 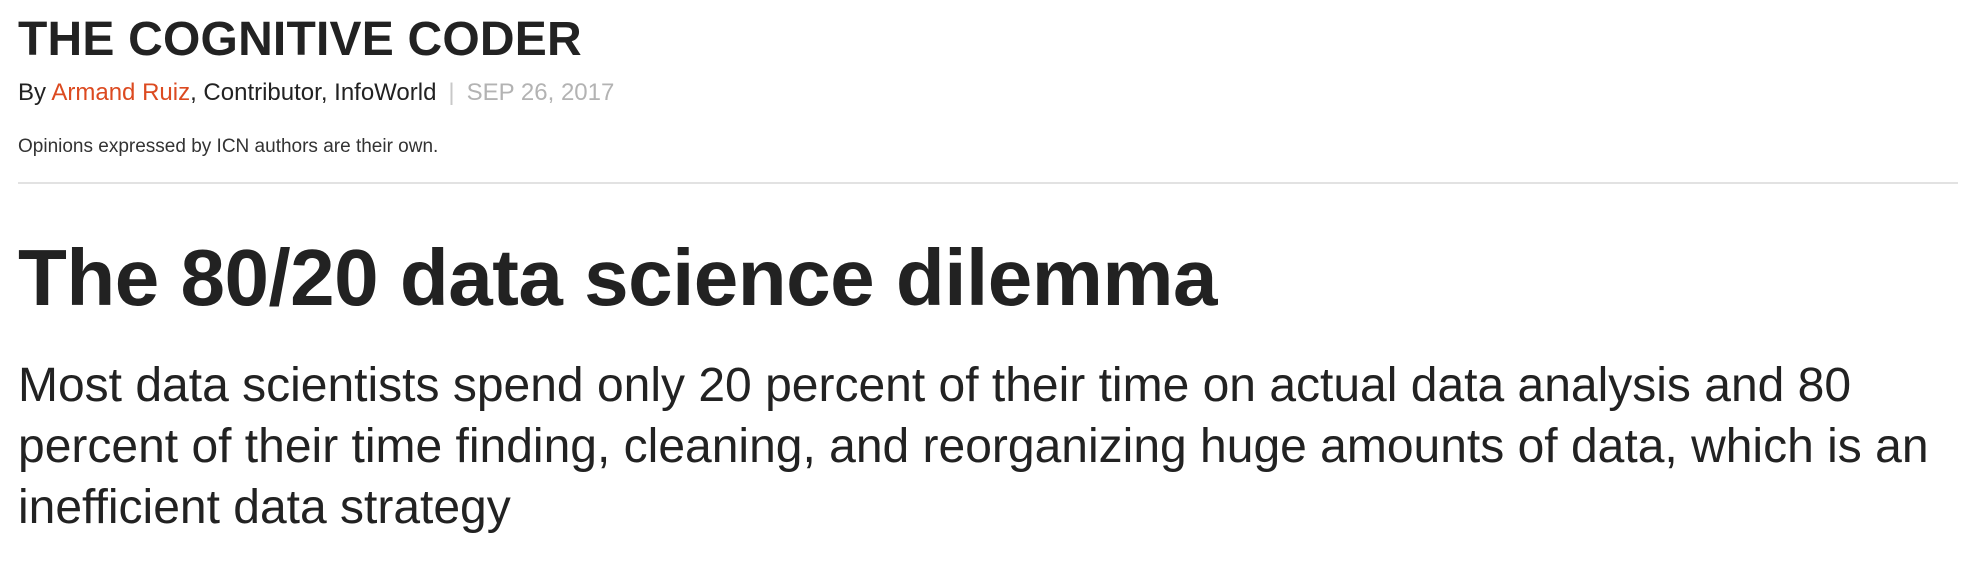 What do you see at coordinates (617, 277) in the screenshot?
I see `article-headline: The 80/20 data science dilemma` at bounding box center [617, 277].